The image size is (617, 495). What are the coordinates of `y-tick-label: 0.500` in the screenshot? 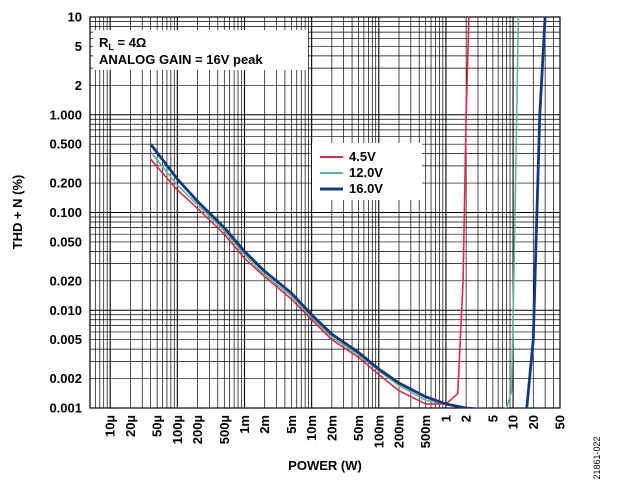 It's located at (65, 144).